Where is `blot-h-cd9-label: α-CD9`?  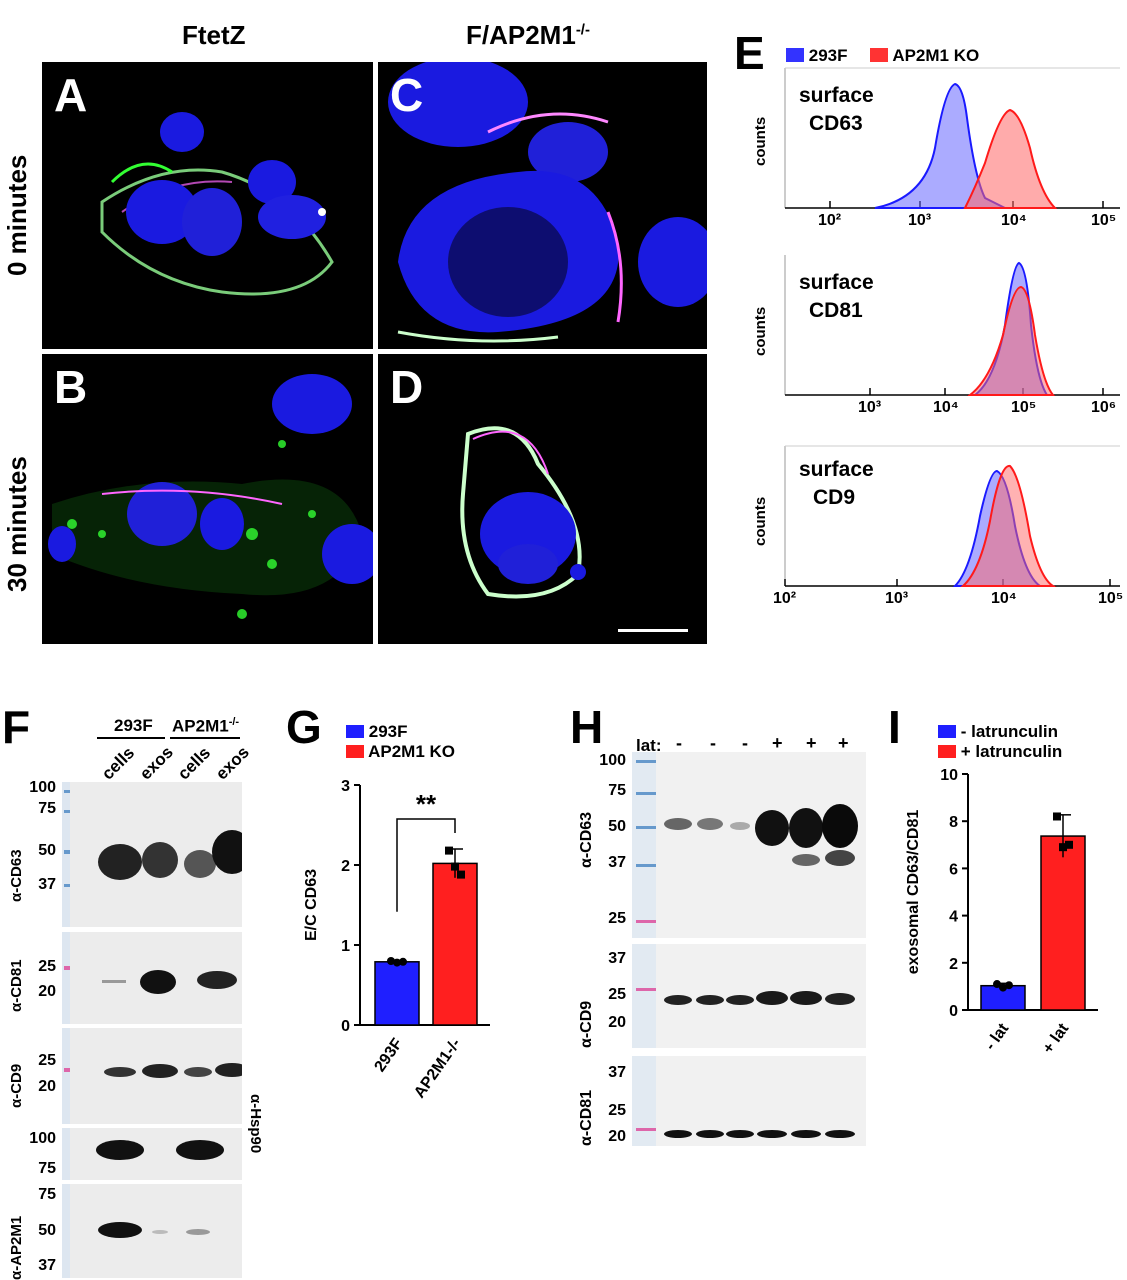
blot-h-cd9-label: α-CD9 is located at coordinates (586, 1024).